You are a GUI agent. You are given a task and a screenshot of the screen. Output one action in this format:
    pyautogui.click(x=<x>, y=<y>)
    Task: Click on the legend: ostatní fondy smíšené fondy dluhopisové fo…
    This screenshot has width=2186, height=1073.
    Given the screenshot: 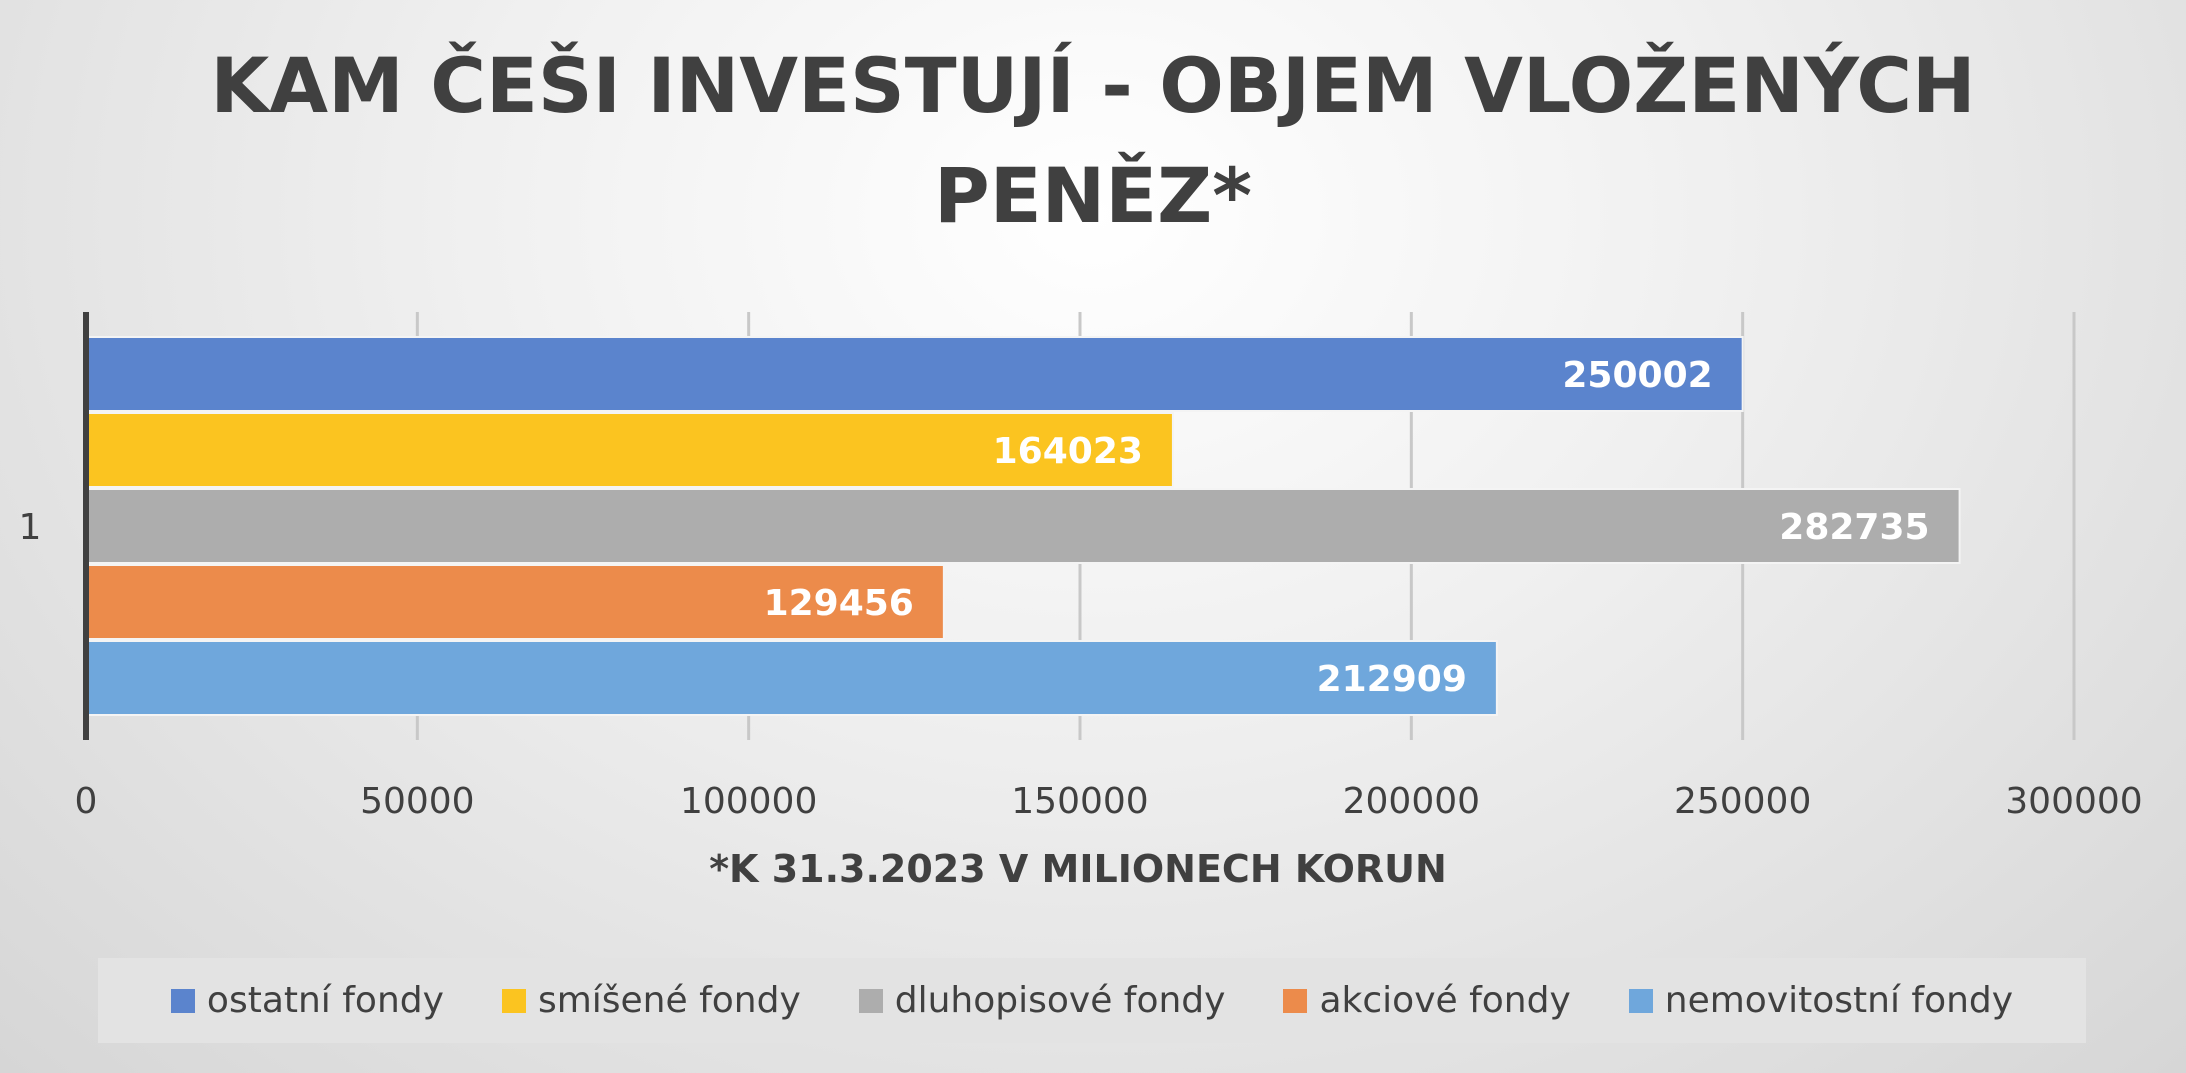 What is the action you would take?
    pyautogui.click(x=1092, y=1000)
    